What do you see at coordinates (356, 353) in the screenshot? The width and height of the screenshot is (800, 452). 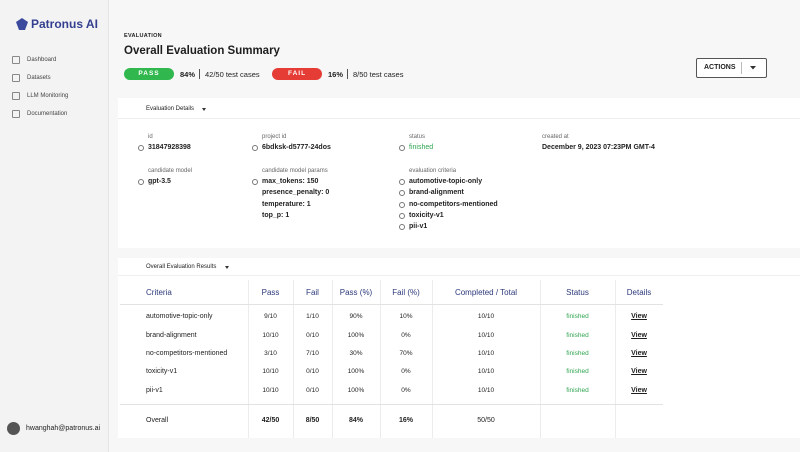 I see `table-cell: 30%` at bounding box center [356, 353].